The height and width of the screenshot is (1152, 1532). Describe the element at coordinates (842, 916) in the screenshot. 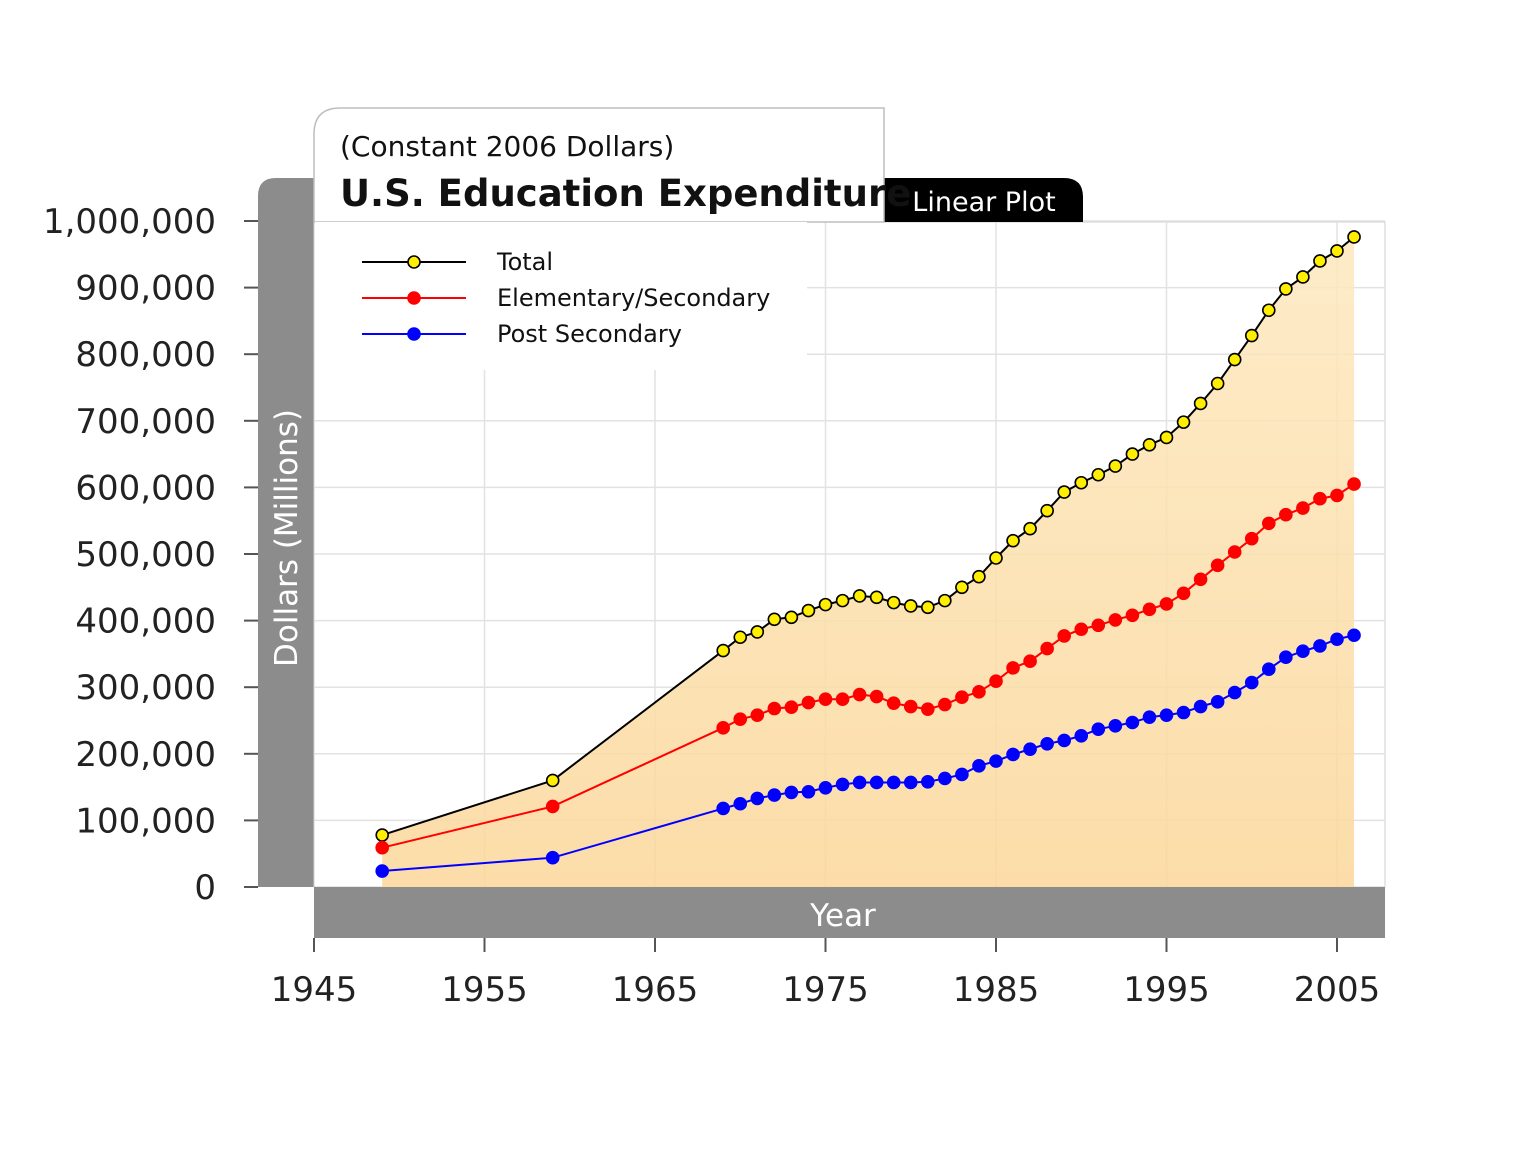

I see `x-axis-title: Year` at that location.